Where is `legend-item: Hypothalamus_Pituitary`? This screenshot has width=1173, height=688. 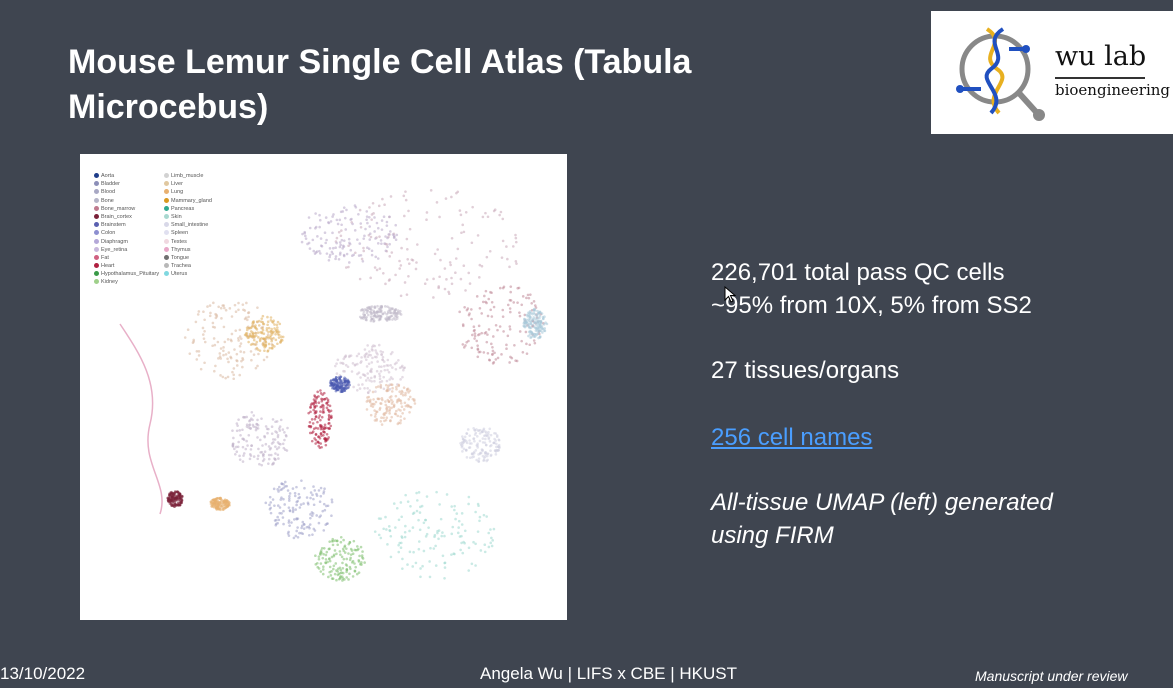
legend-item: Hypothalamus_Pituitary is located at coordinates (129, 274).